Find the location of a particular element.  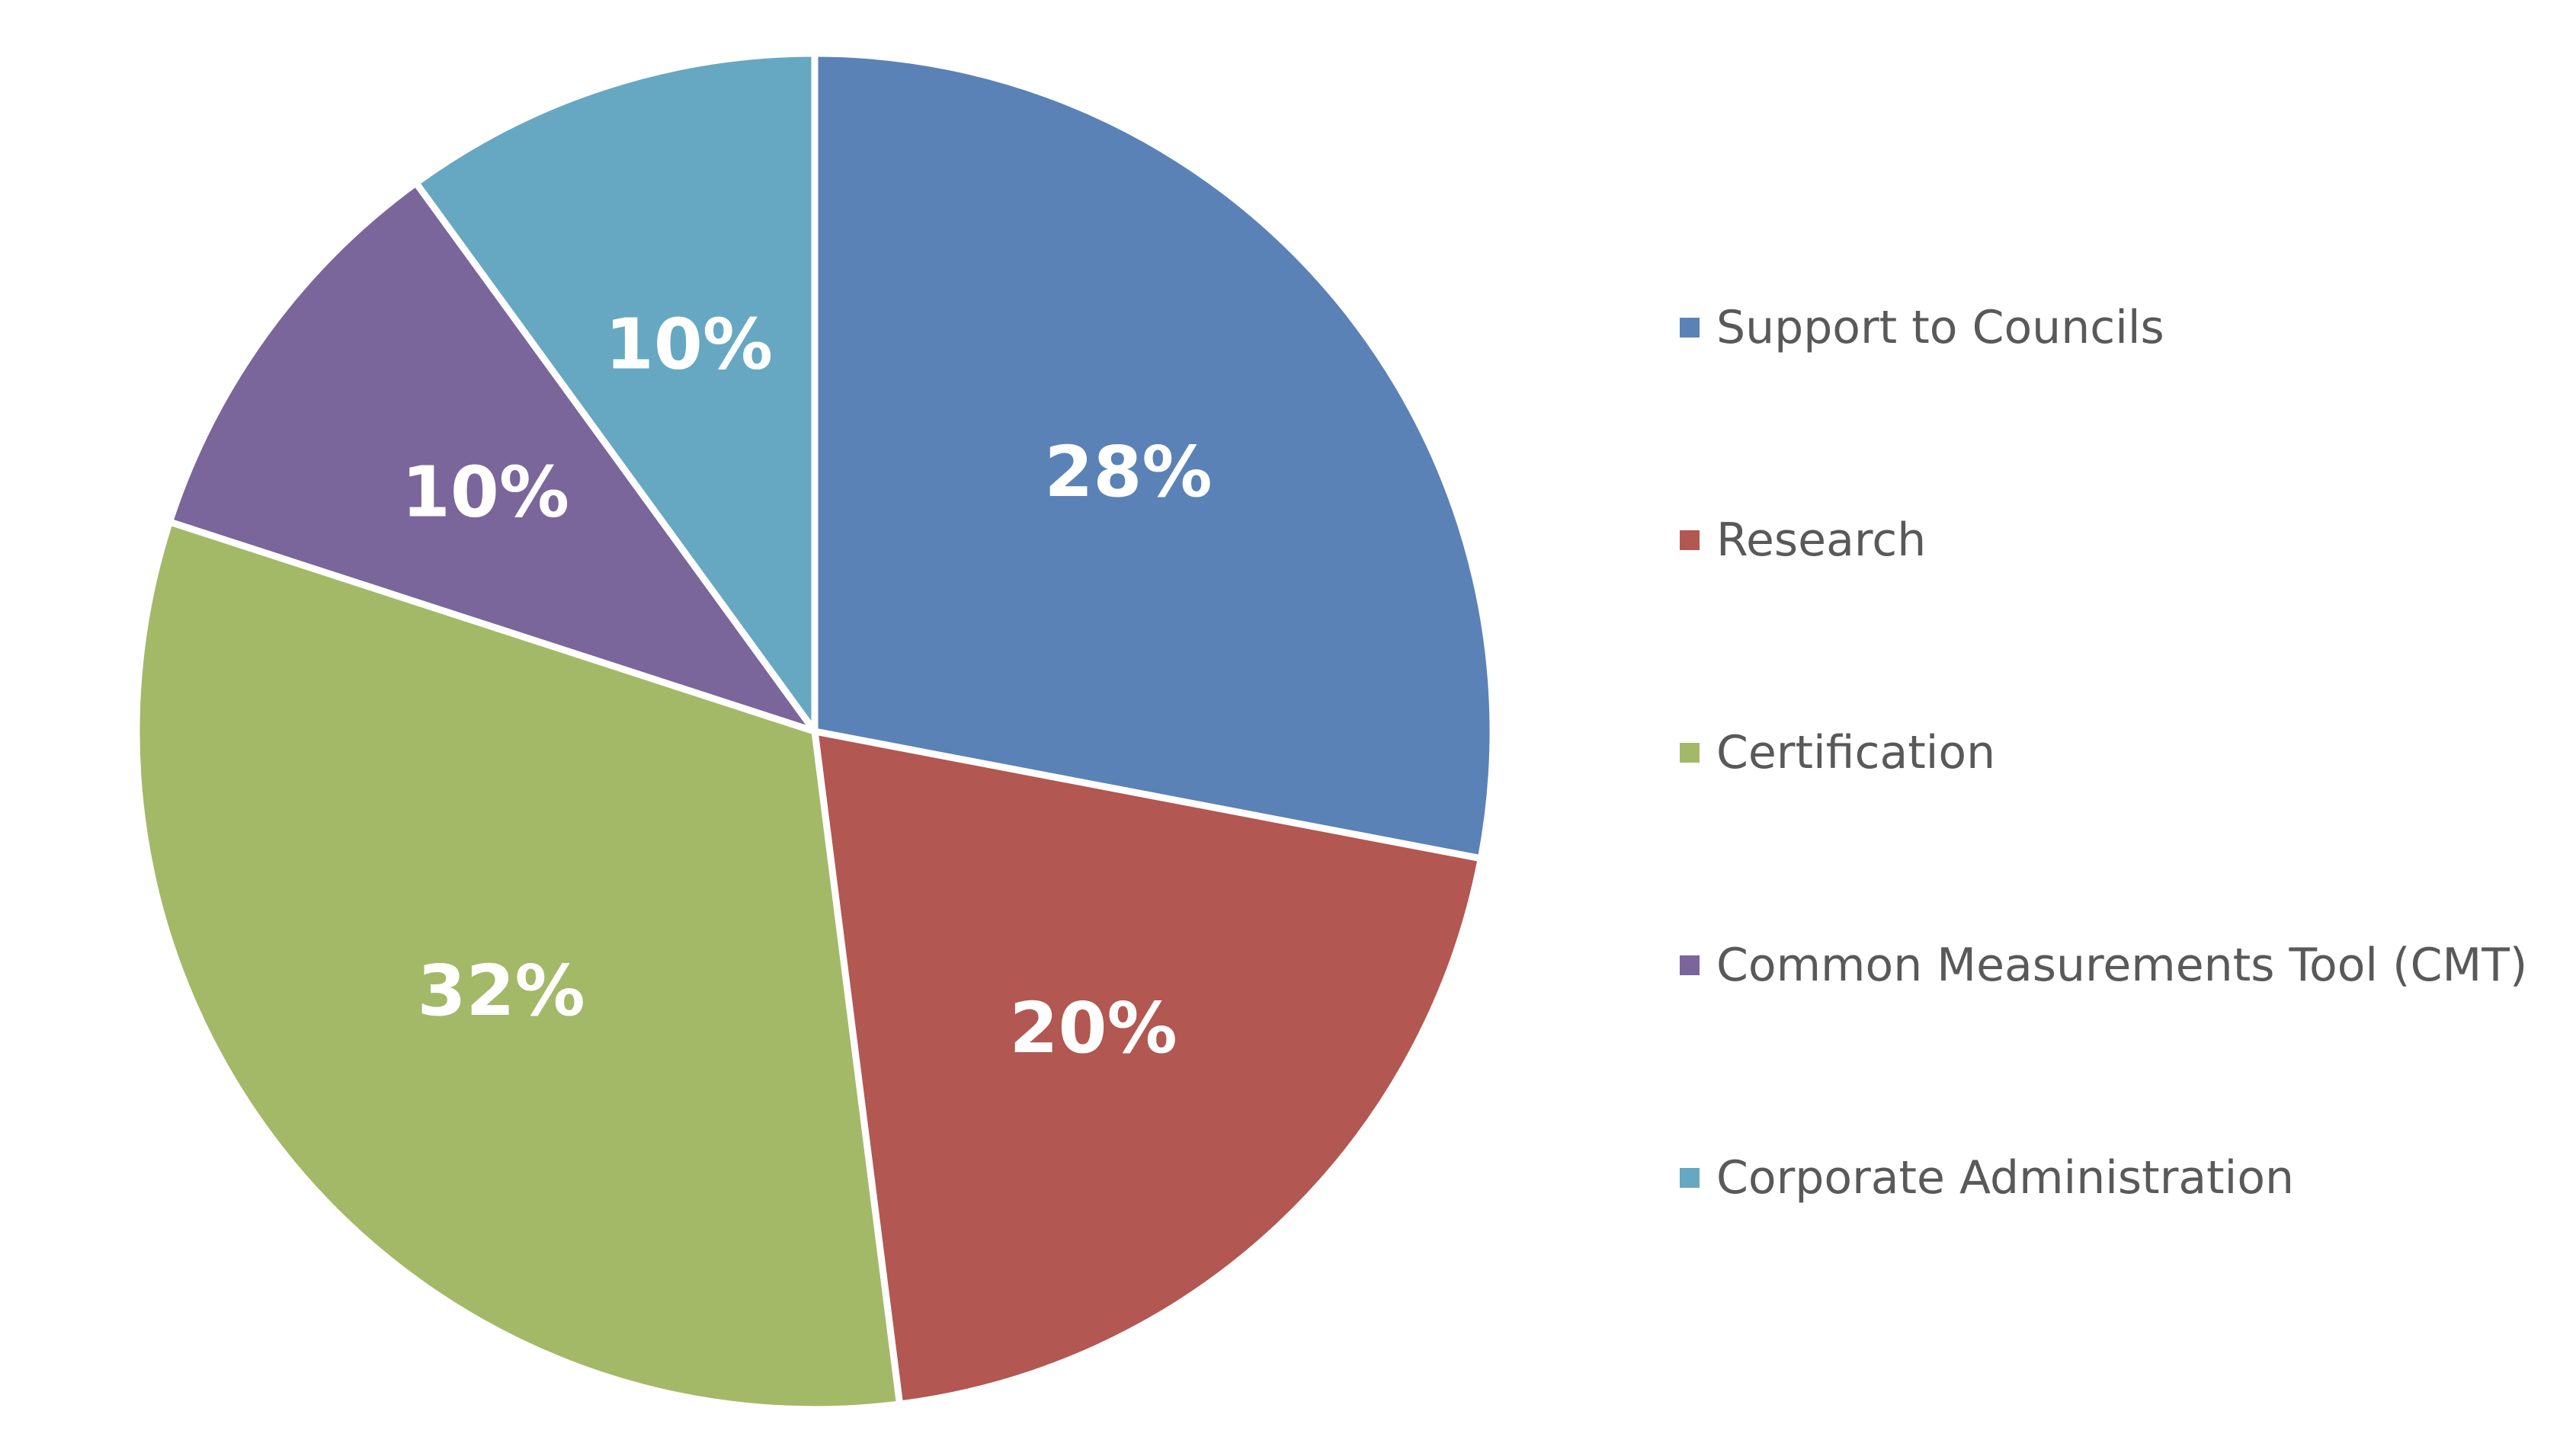

legend-item-5: Corporate Administration is located at coordinates (1987, 1178).